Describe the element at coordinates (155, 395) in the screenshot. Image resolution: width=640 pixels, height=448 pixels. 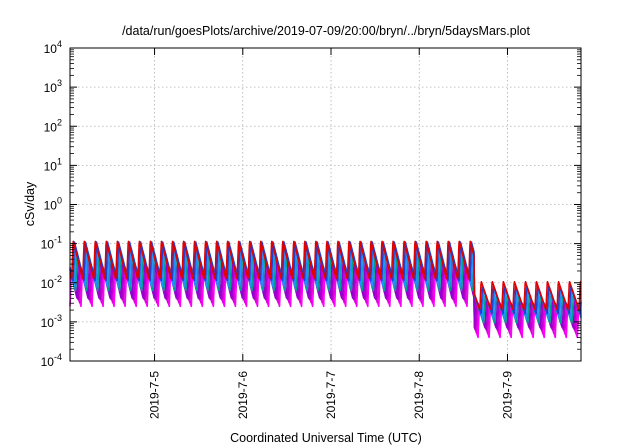
I see `x-tick-label: 2019-7-5` at that location.